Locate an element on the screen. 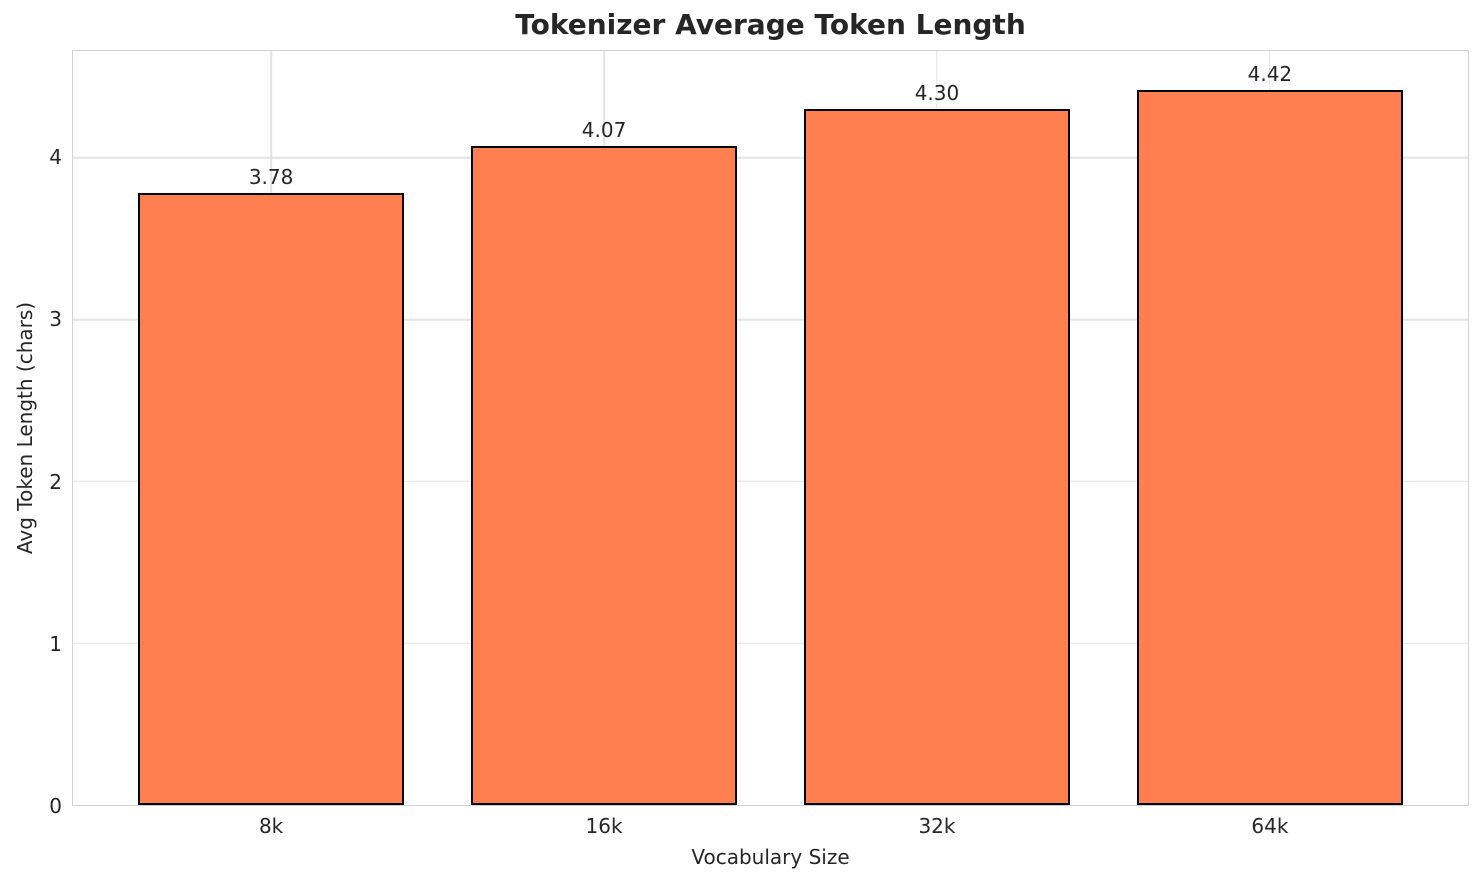 This screenshot has width=1483, height=885. bar-64k is located at coordinates (1270, 447).